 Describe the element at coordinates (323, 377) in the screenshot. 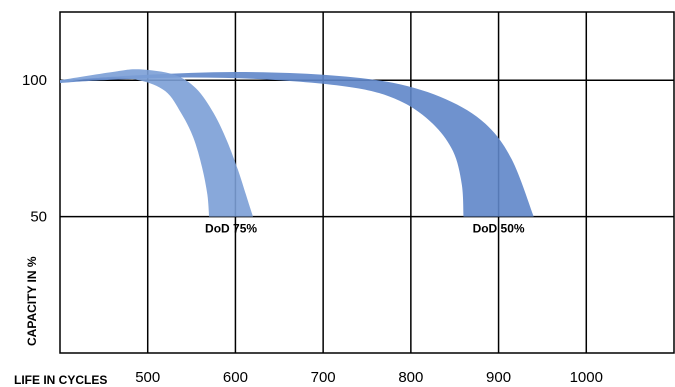

I see `x-tick-label: 700` at that location.